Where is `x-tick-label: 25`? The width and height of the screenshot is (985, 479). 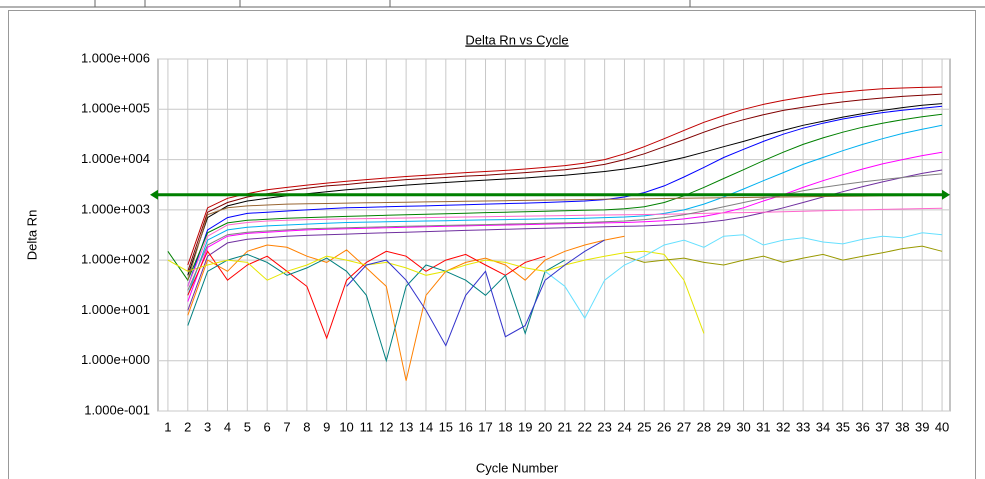
x-tick-label: 25 is located at coordinates (644, 426).